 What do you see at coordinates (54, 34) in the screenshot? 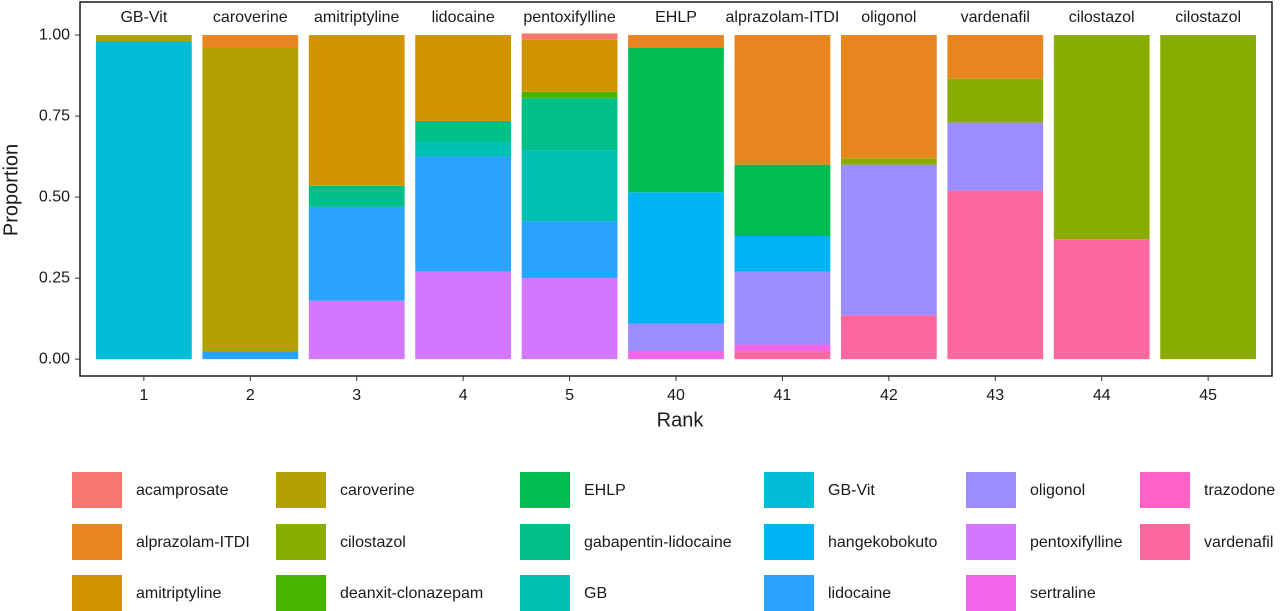
I see `y-tick-label: 1.00` at bounding box center [54, 34].